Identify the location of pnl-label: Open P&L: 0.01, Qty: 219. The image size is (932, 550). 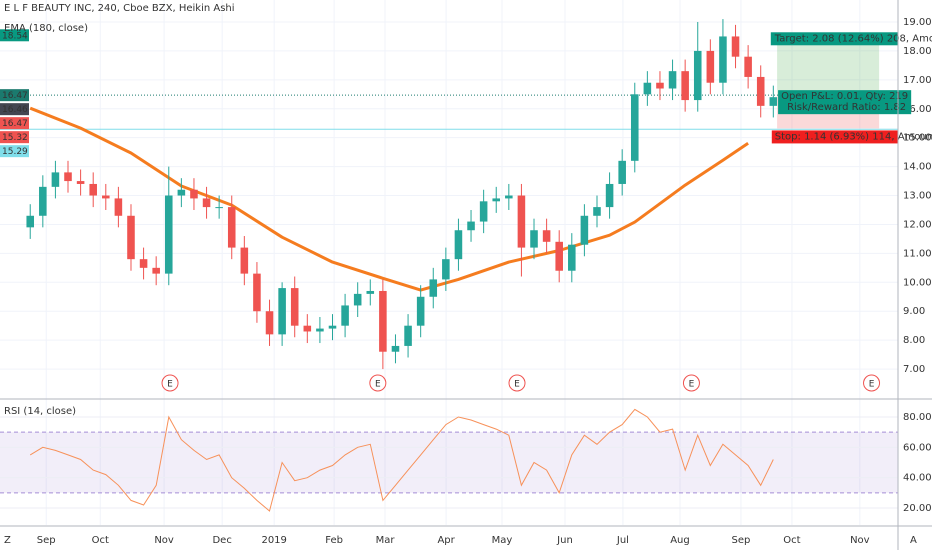
(844, 96).